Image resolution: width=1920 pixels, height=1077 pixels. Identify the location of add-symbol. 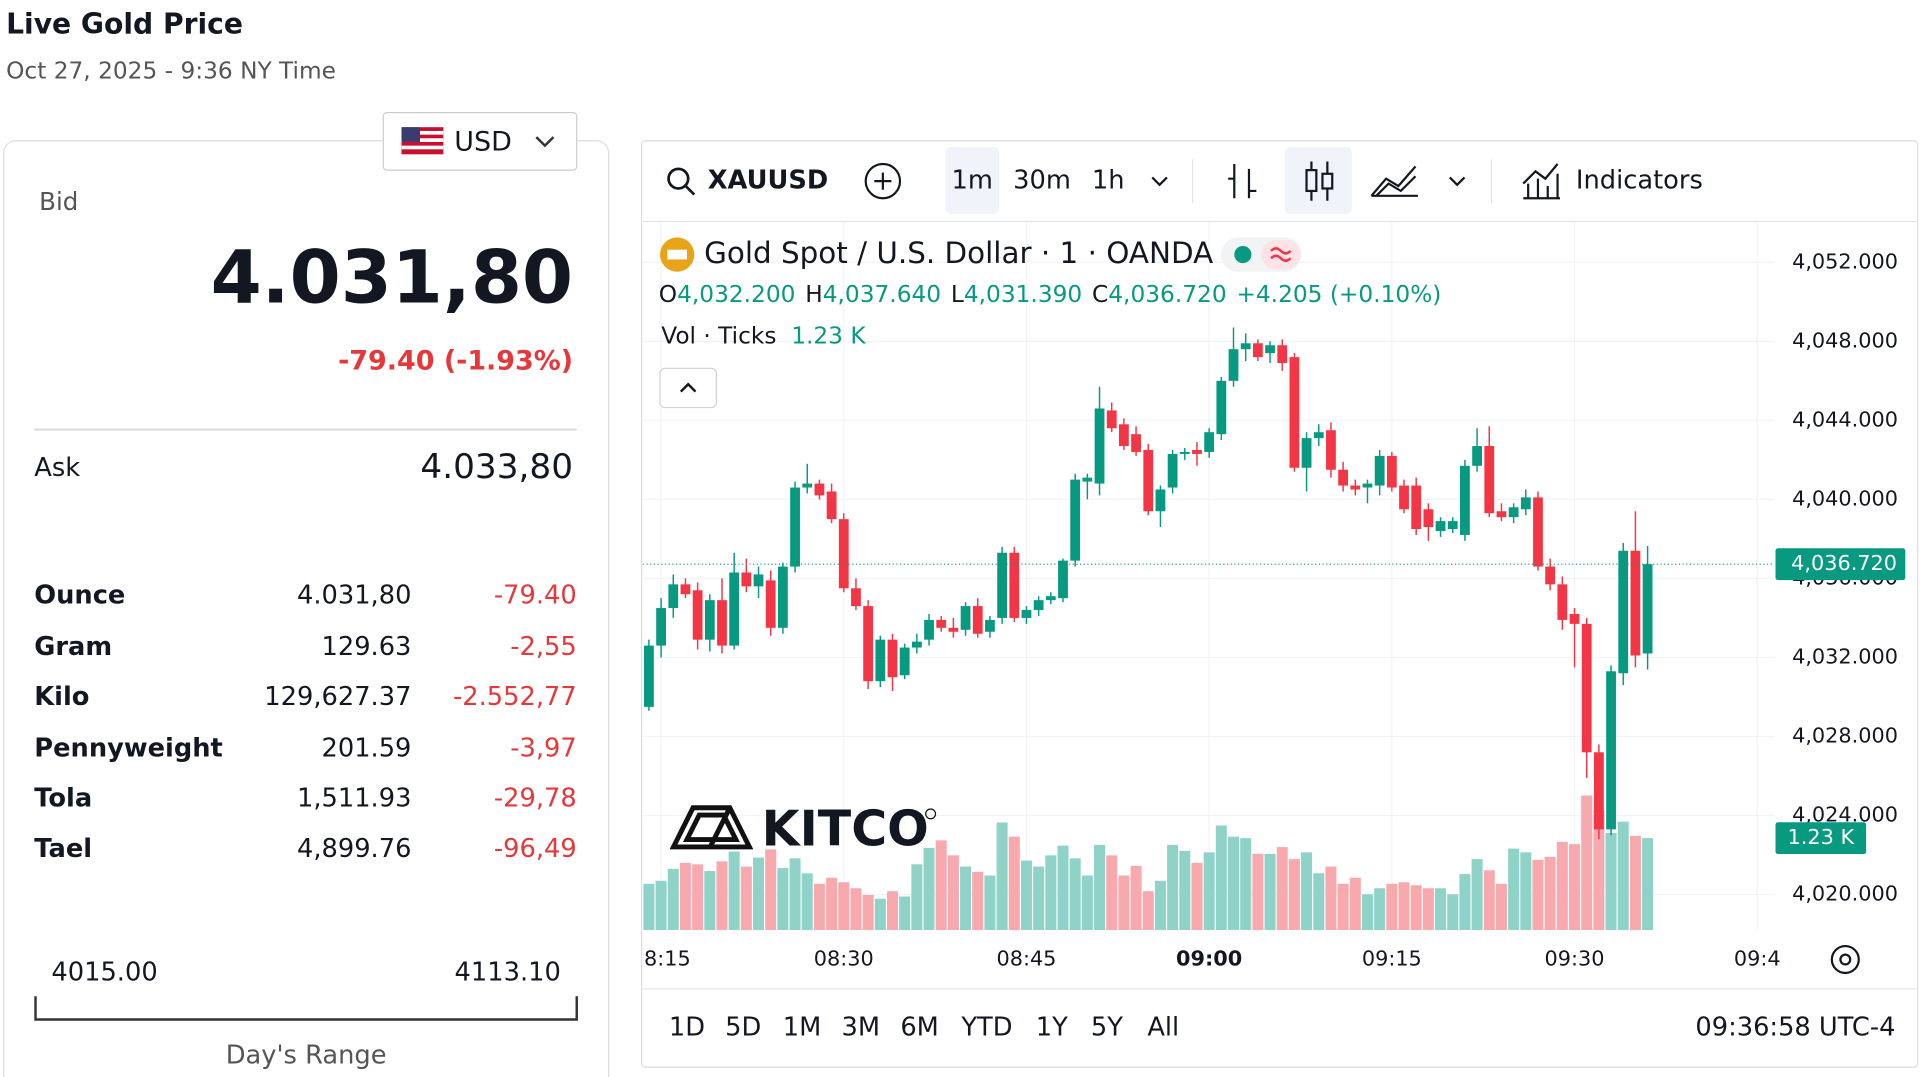
(883, 181).